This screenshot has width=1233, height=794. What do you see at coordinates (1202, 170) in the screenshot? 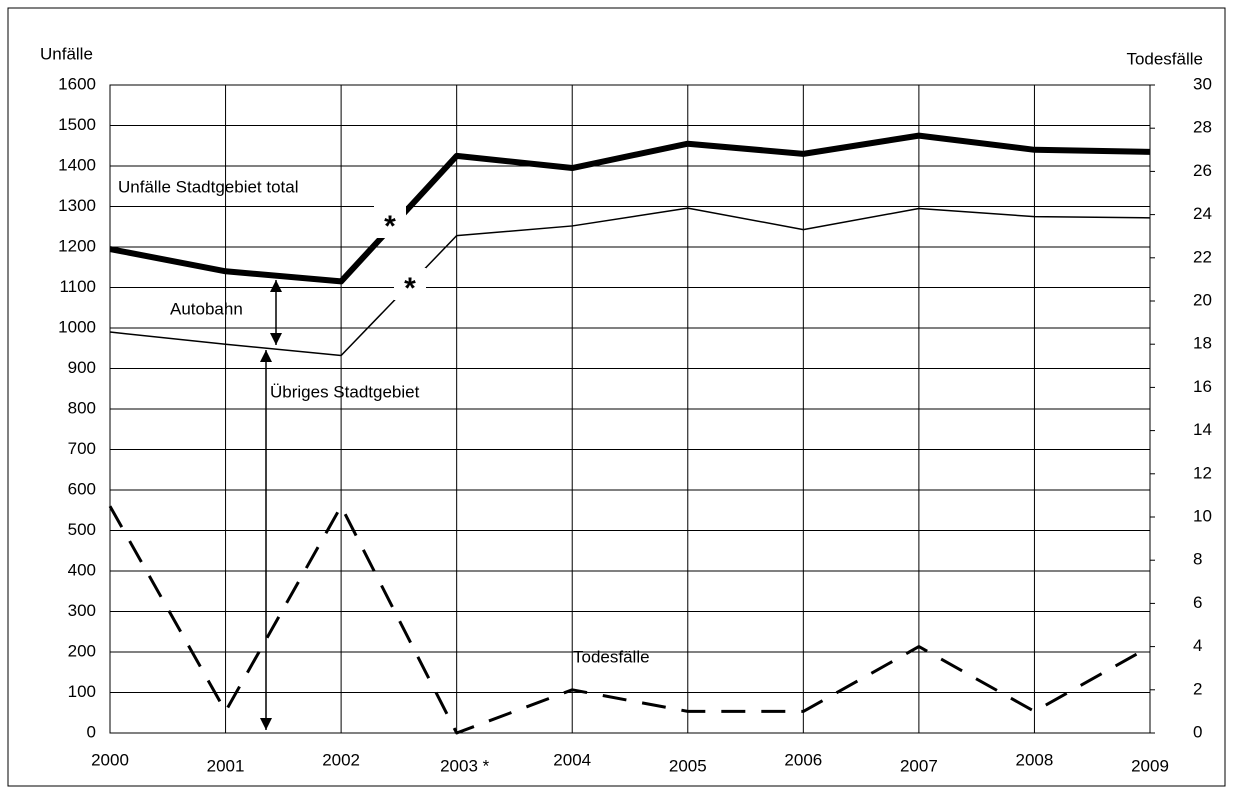
I see `y2-tick-label: 26` at bounding box center [1202, 170].